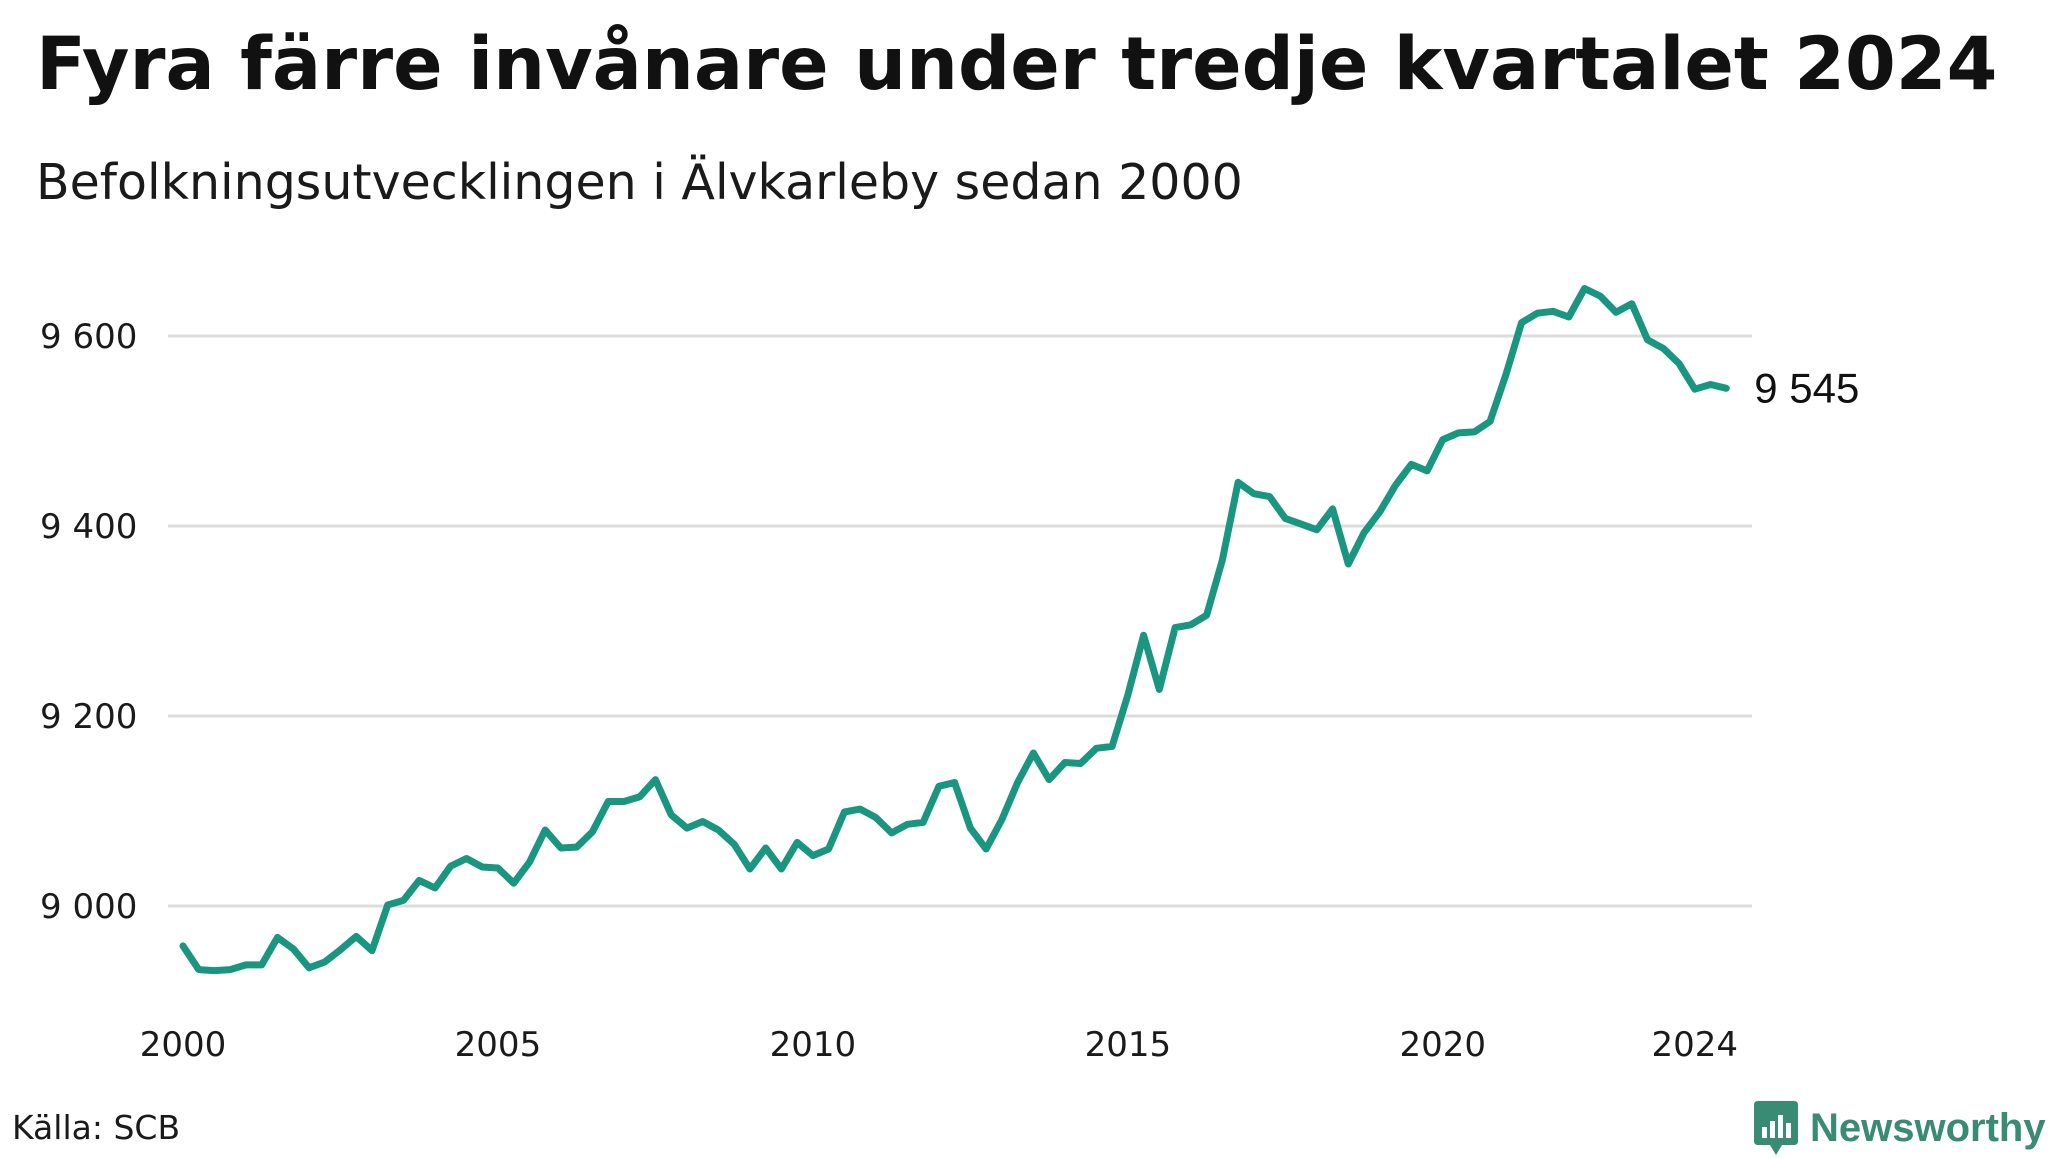  I want to click on bar-chart-logo-icon, so click(1776, 1128).